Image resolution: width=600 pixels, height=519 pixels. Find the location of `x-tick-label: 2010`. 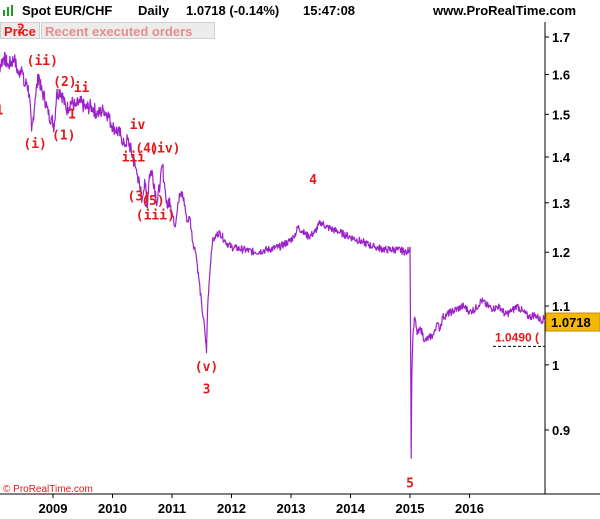

x-tick-label: 2010 is located at coordinates (112, 508).